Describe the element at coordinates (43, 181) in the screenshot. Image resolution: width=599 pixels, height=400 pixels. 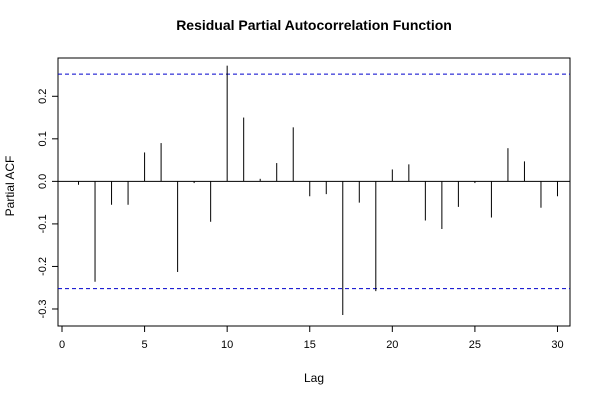
I see `y-tick-label: 0.0` at that location.